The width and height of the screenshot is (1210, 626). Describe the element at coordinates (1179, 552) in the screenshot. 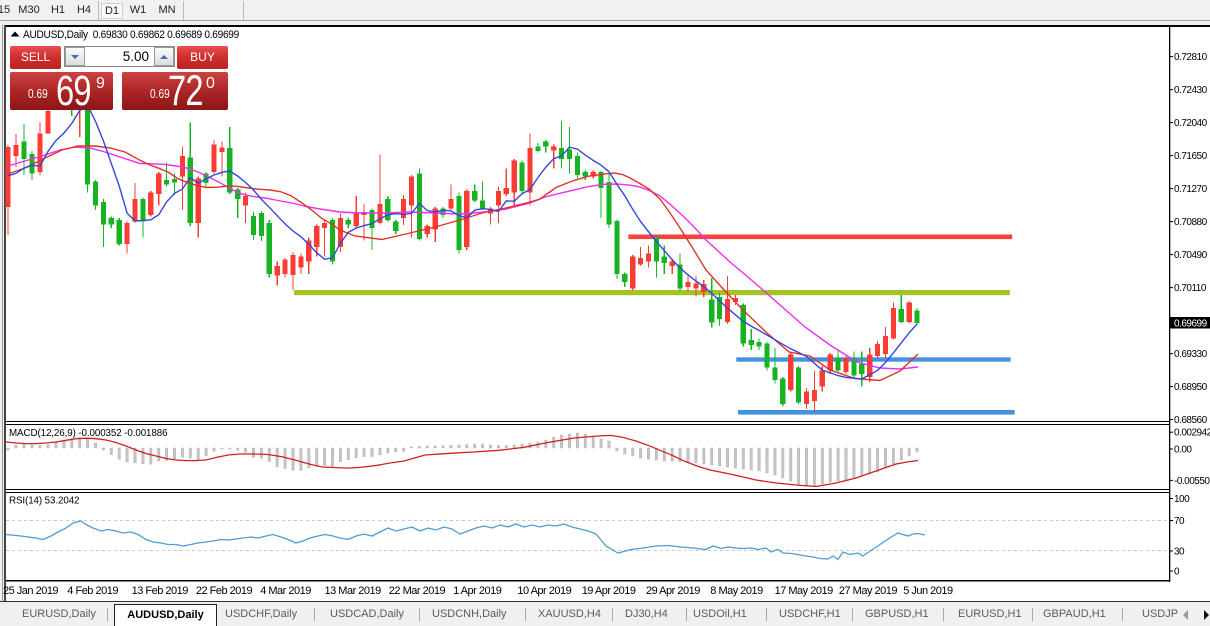

I see `svg-text: 30` at that location.